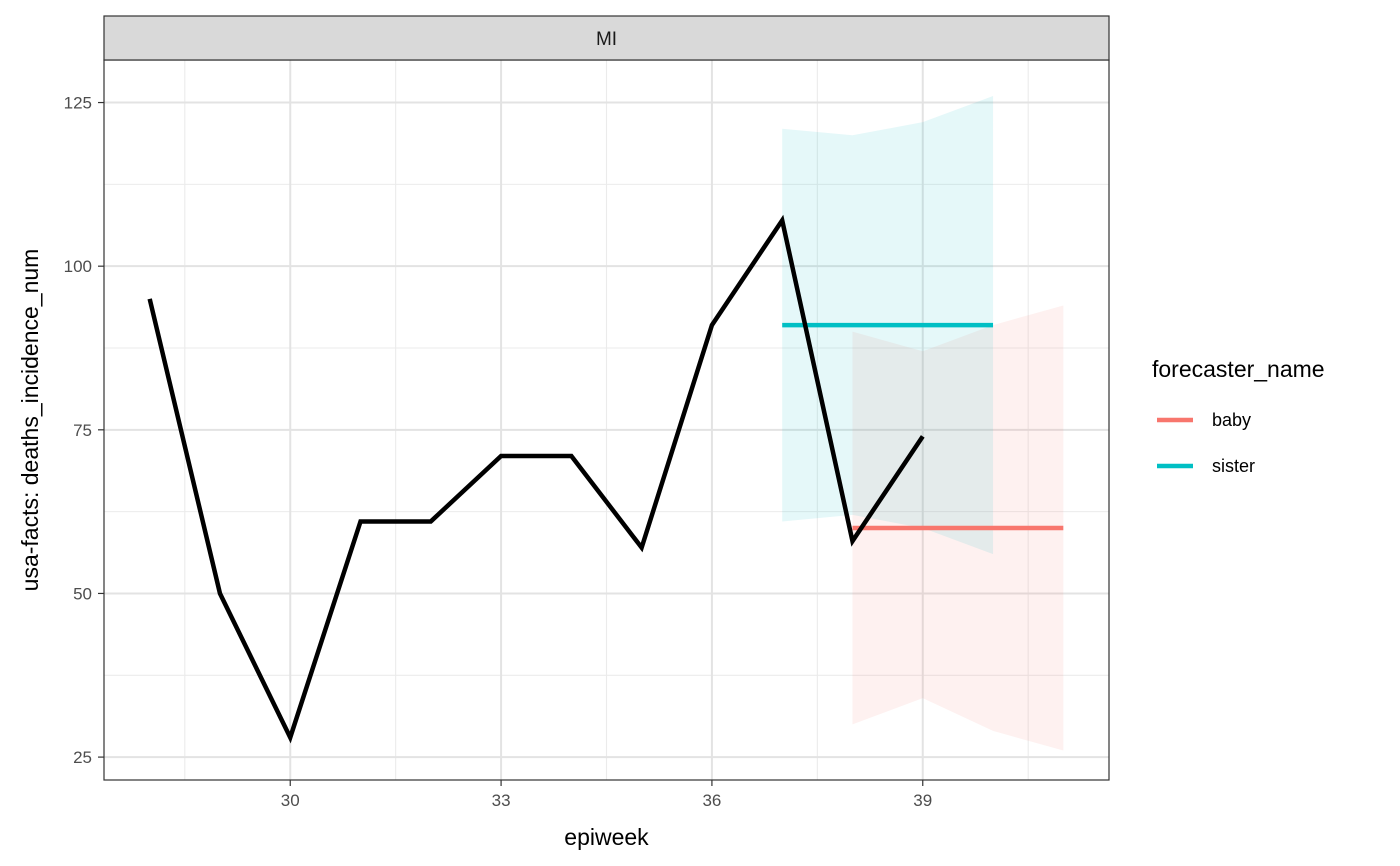 This screenshot has height=866, width=1400. I want to click on facet-strip: MI, so click(606, 38).